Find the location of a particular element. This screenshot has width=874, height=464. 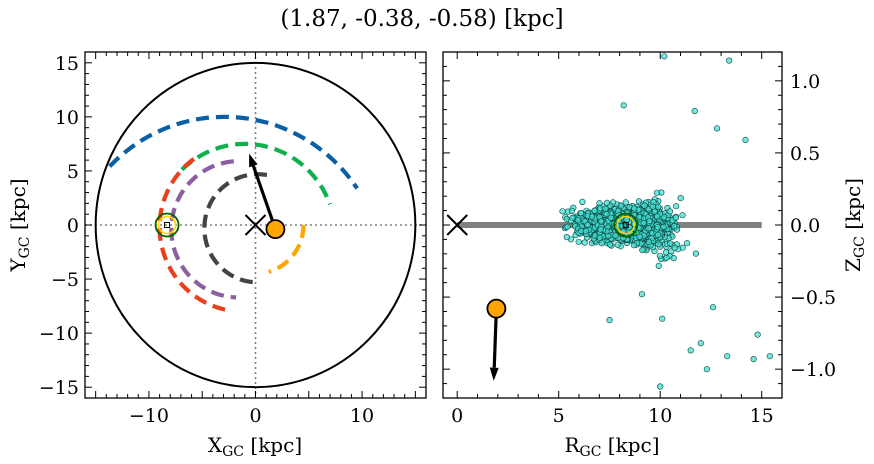

x-tick-label: 10 is located at coordinates (362, 416).